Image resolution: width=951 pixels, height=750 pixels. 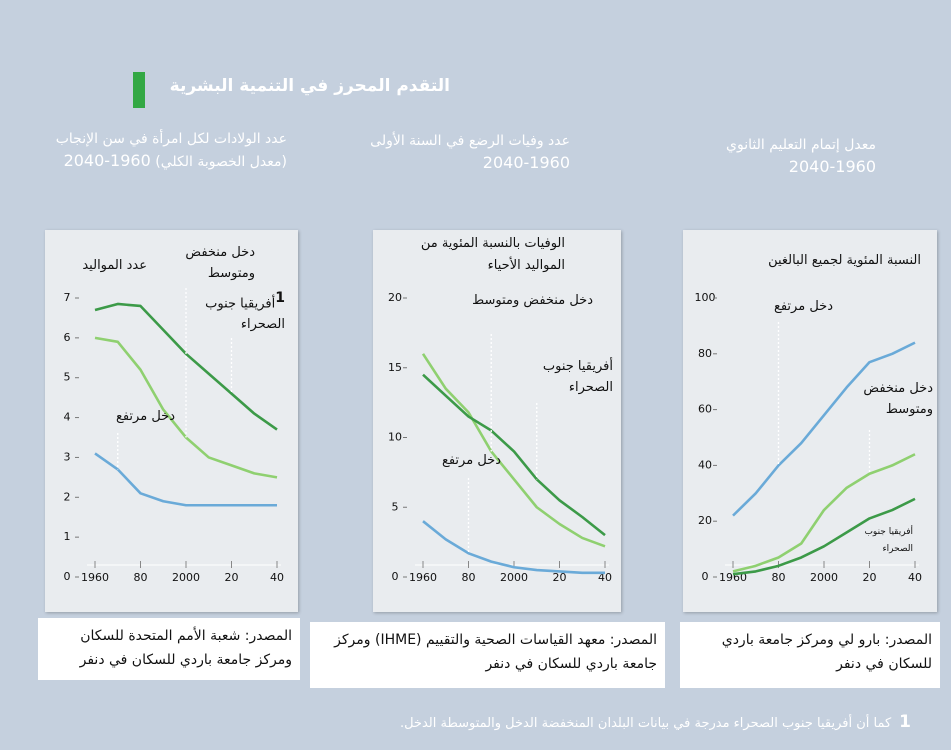 What do you see at coordinates (705, 353) in the screenshot?
I see `y-tick-label: 80` at bounding box center [705, 353].